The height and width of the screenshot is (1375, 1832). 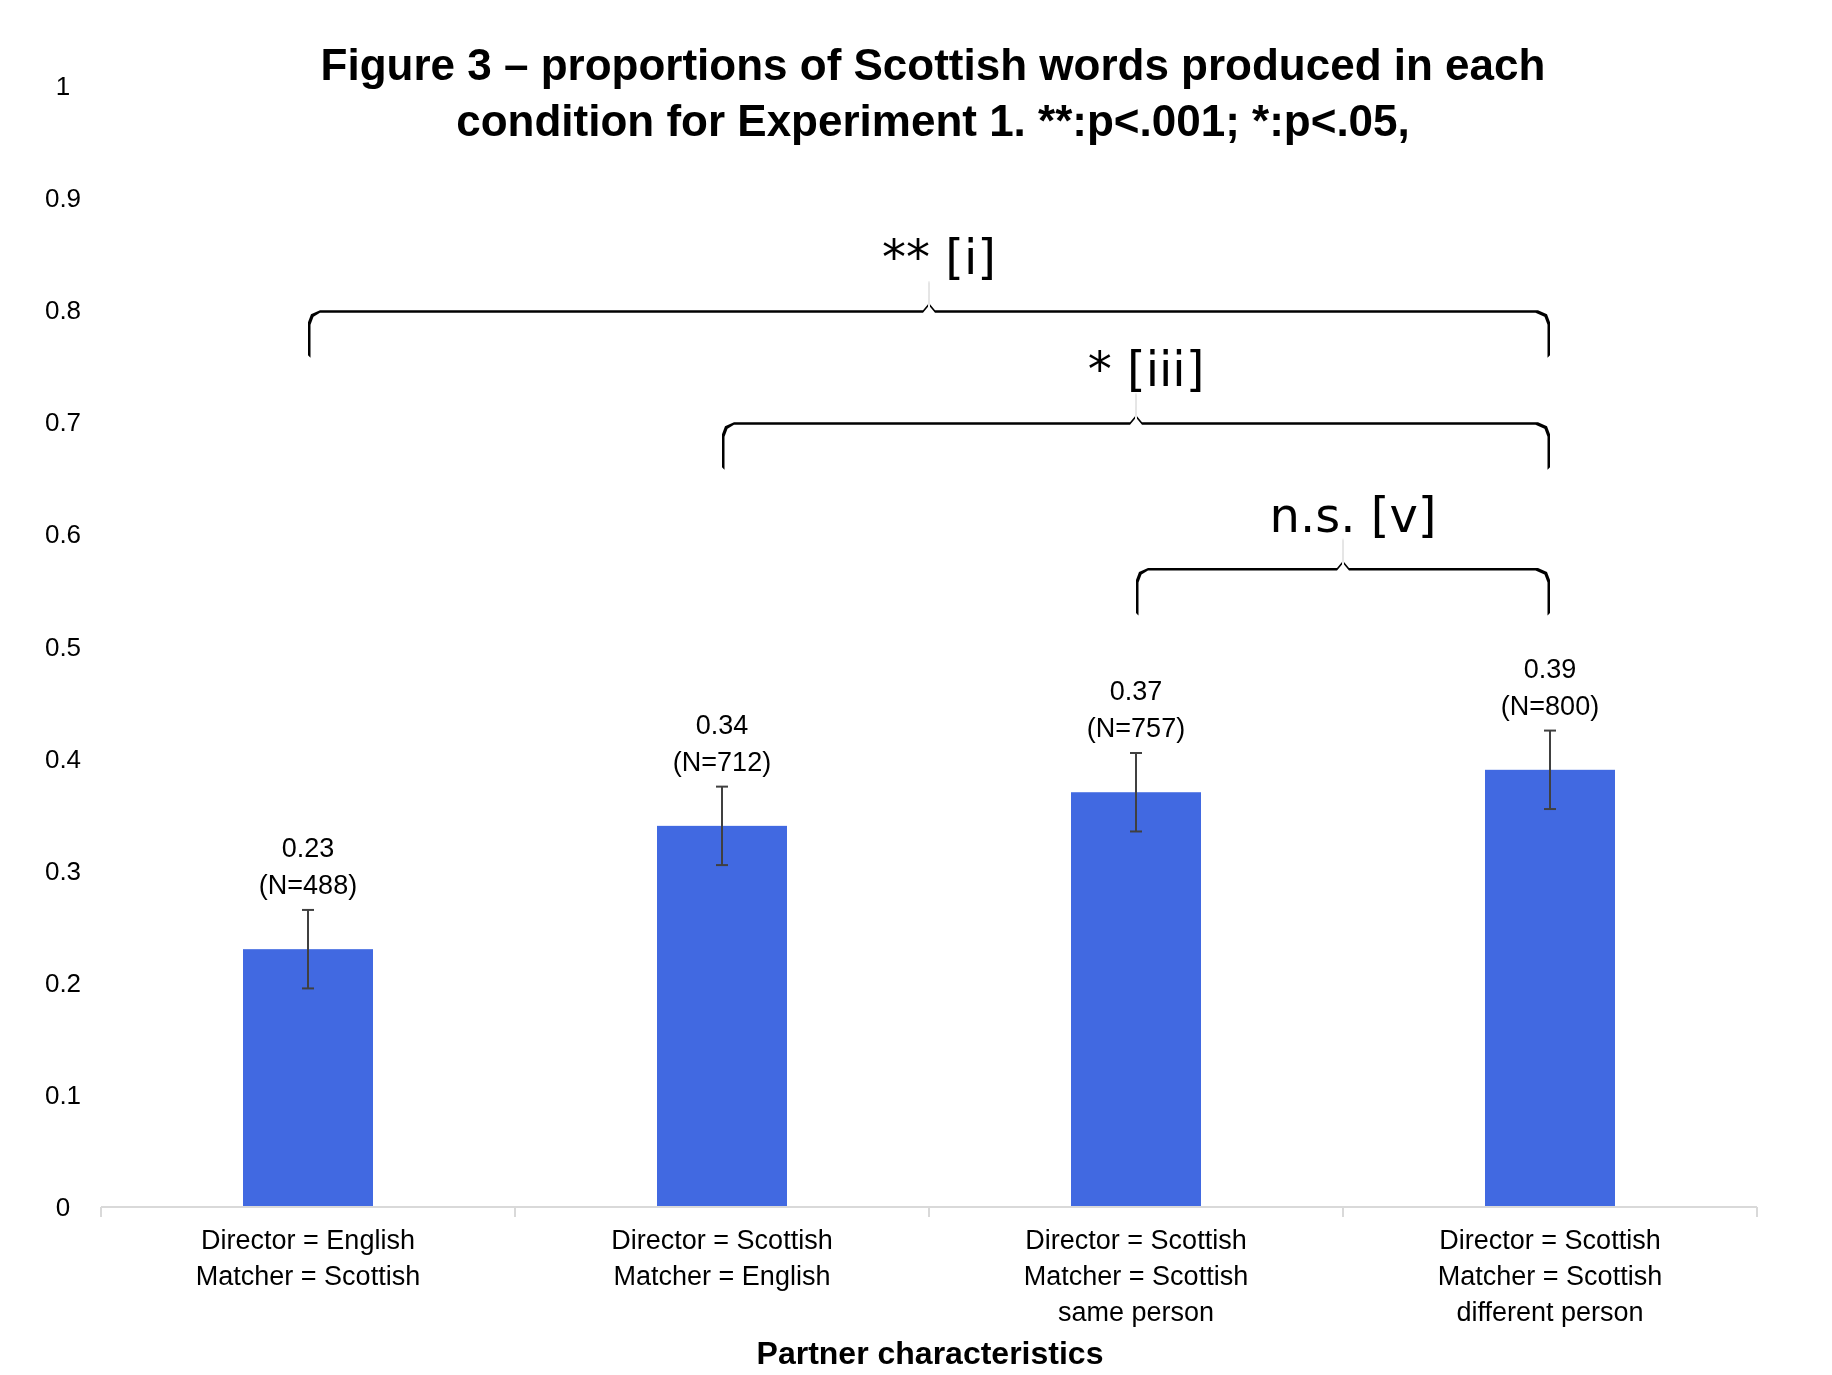 I want to click on annotation: ** [i], so click(x=939, y=257).